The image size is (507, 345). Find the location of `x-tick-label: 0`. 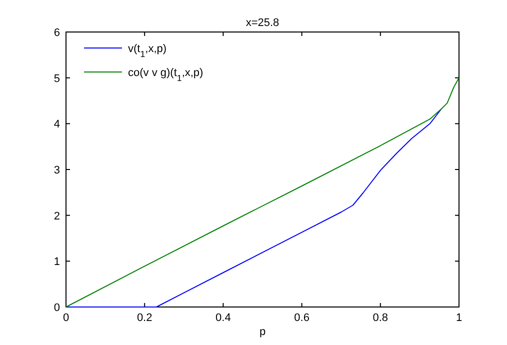

x-tick-label: 0 is located at coordinates (66, 318).